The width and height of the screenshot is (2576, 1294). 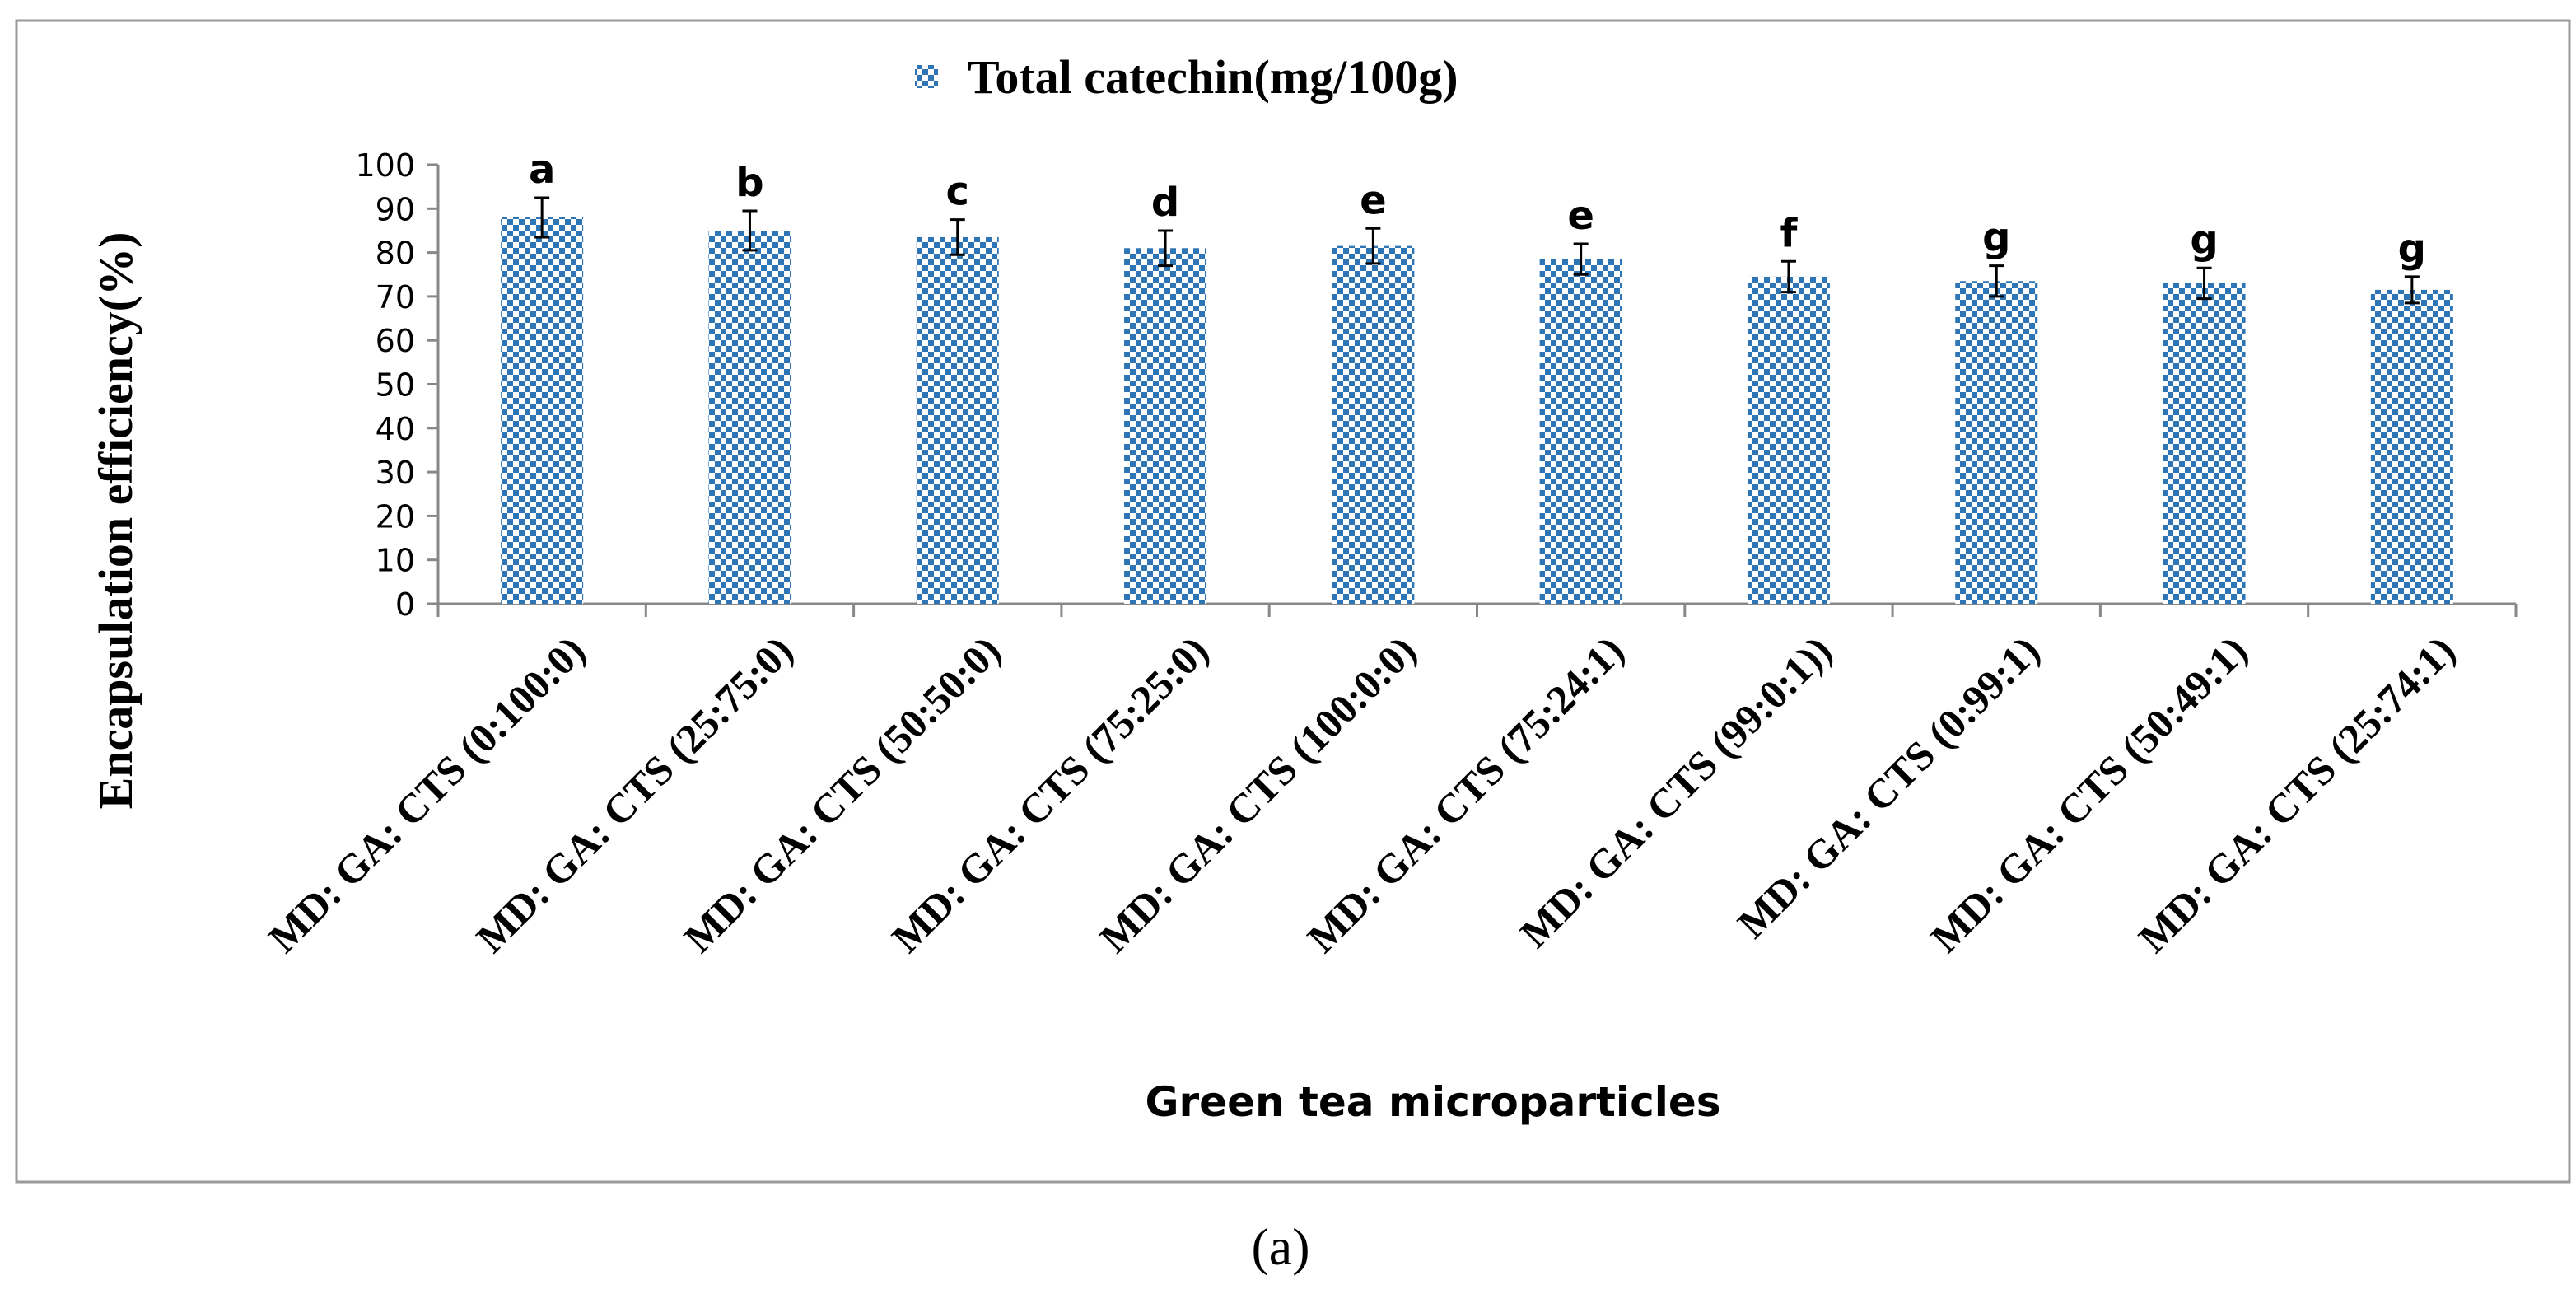 What do you see at coordinates (115, 521) in the screenshot?
I see `y-axis-title: Encapsulation efficiency(%)` at bounding box center [115, 521].